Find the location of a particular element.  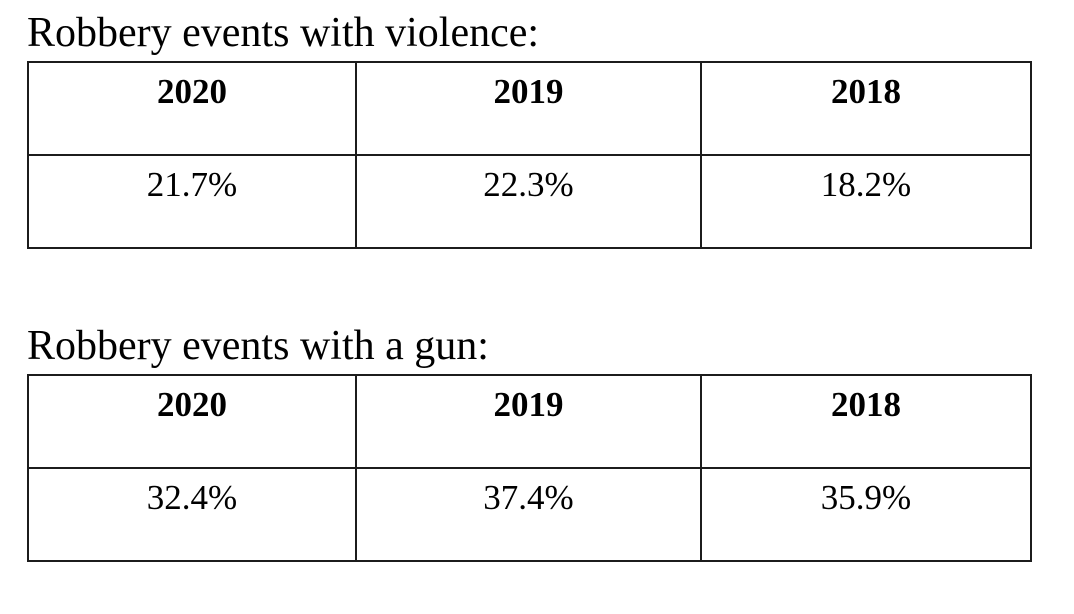

gun-header-2018: 2018 is located at coordinates (866, 421).